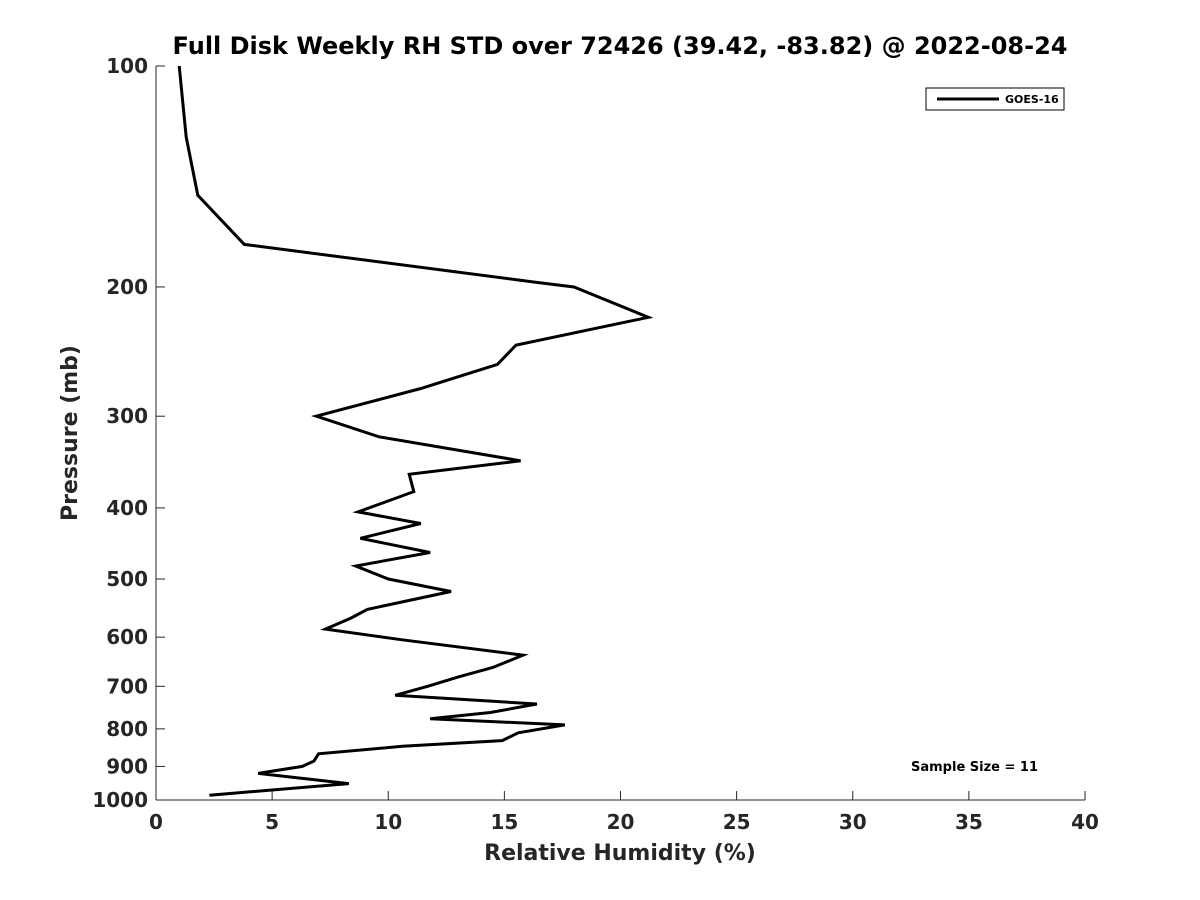 This screenshot has width=1200, height=900. I want to click on legend: GOES-16, so click(995, 99).